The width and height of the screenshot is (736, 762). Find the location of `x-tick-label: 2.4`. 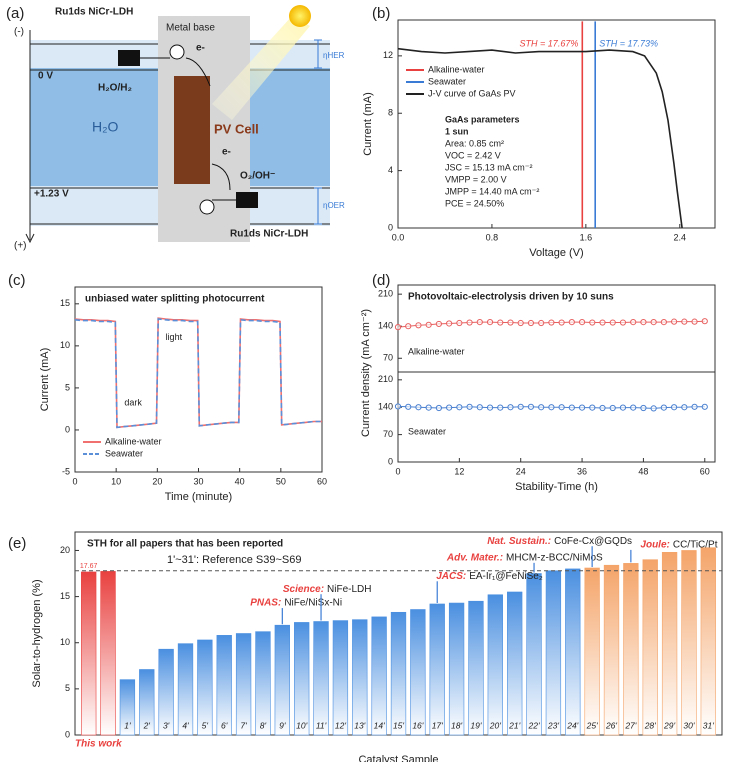

x-tick-label: 2.4 is located at coordinates (680, 237).